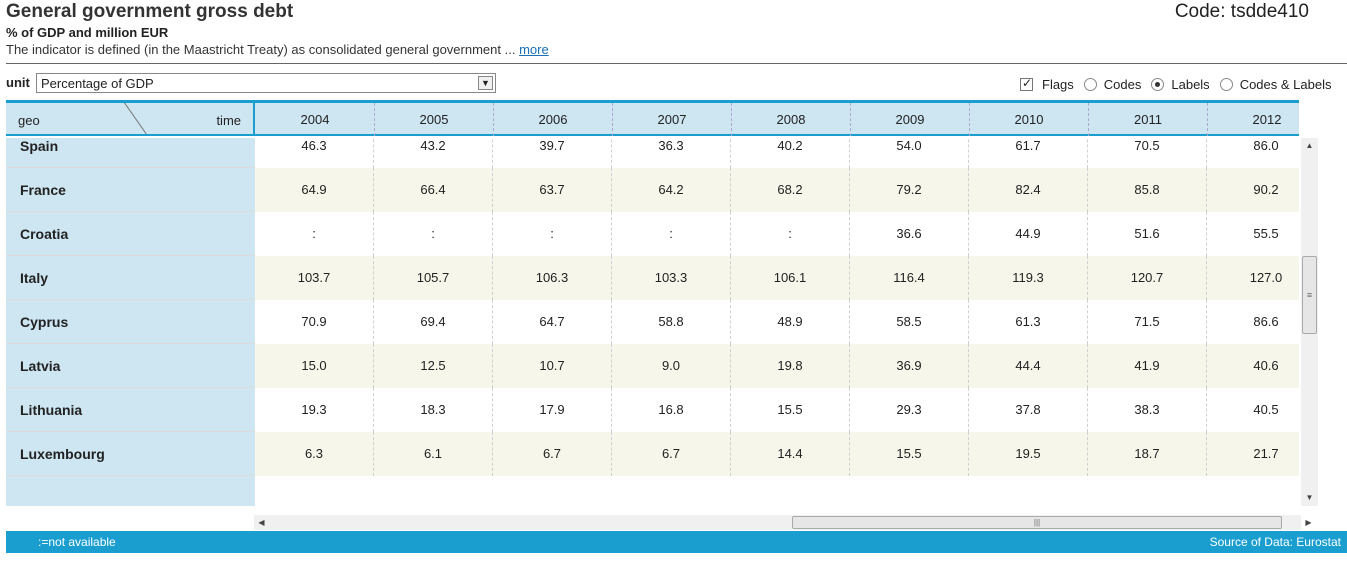  What do you see at coordinates (777, 410) in the screenshot?
I see `row-cells: 19.3 18.3 17.9 16.8 15.5 29.3 37.8 38.3 40.5` at bounding box center [777, 410].